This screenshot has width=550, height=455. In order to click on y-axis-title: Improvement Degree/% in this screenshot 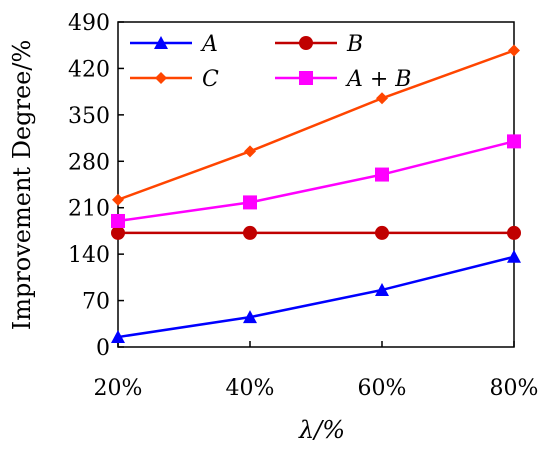, I will do `click(22, 185)`.